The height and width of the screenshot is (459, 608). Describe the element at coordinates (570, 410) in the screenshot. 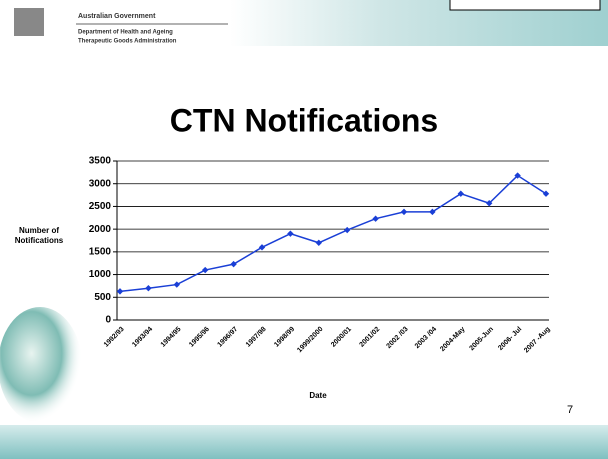

I see `page-number: 7` at that location.